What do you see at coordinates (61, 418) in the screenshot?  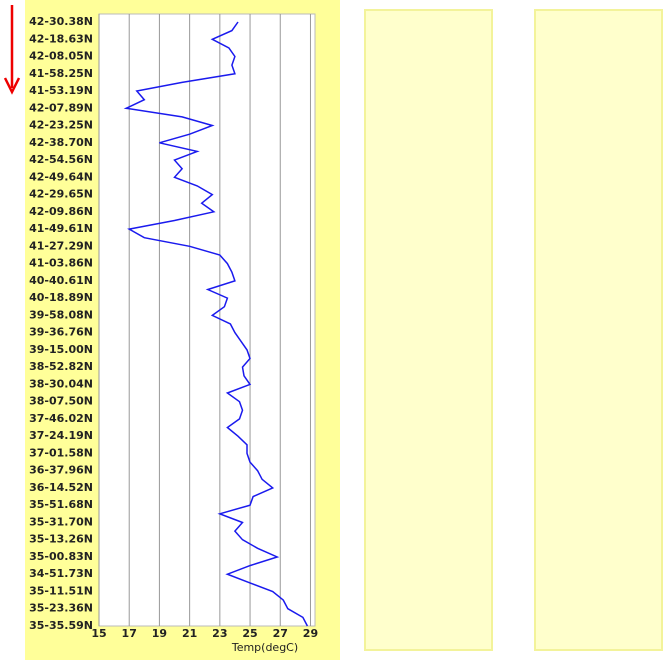 I see `y-tick-label: 37-46.02N` at bounding box center [61, 418].